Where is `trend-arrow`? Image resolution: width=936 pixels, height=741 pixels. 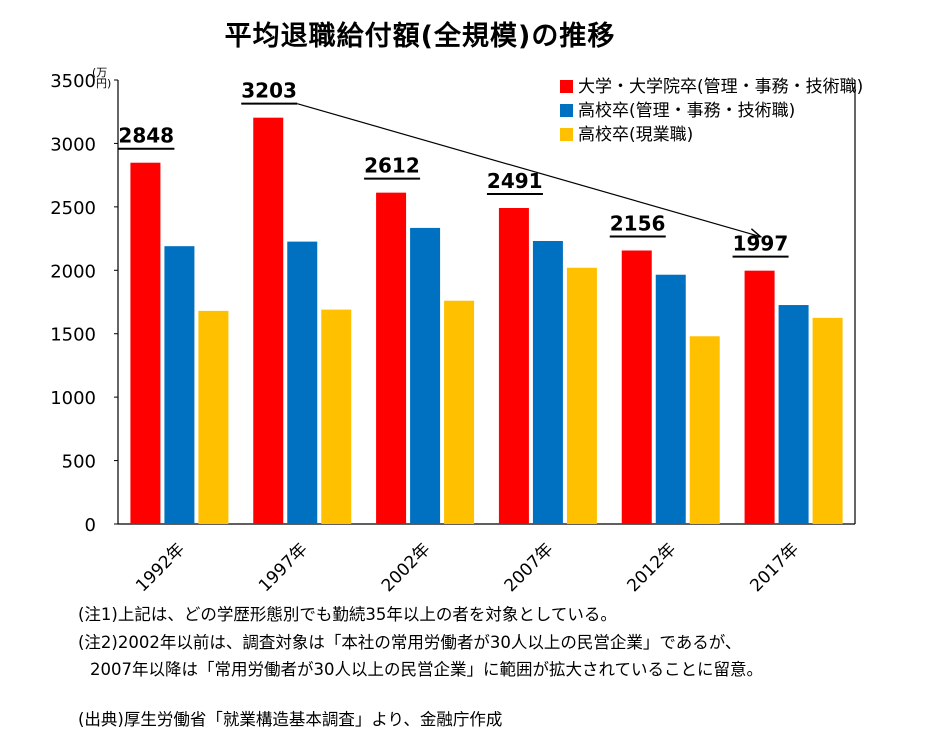 trend-arrow is located at coordinates (530, 171).